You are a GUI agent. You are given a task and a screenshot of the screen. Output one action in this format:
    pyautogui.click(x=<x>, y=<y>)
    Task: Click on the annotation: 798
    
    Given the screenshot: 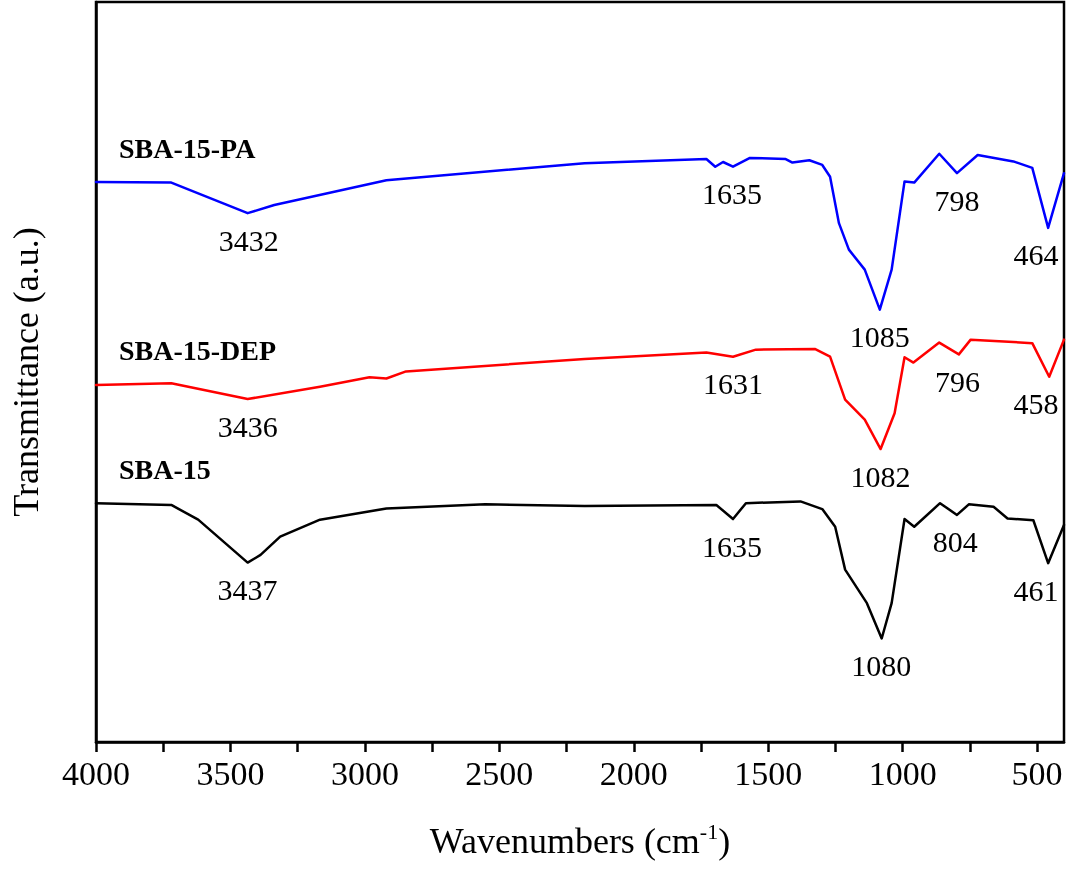 What is the action you would take?
    pyautogui.click(x=957, y=200)
    